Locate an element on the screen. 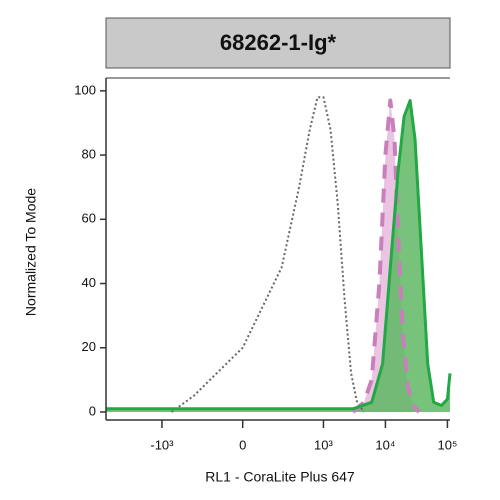 The height and width of the screenshot is (500, 500). title-box is located at coordinates (278, 43).